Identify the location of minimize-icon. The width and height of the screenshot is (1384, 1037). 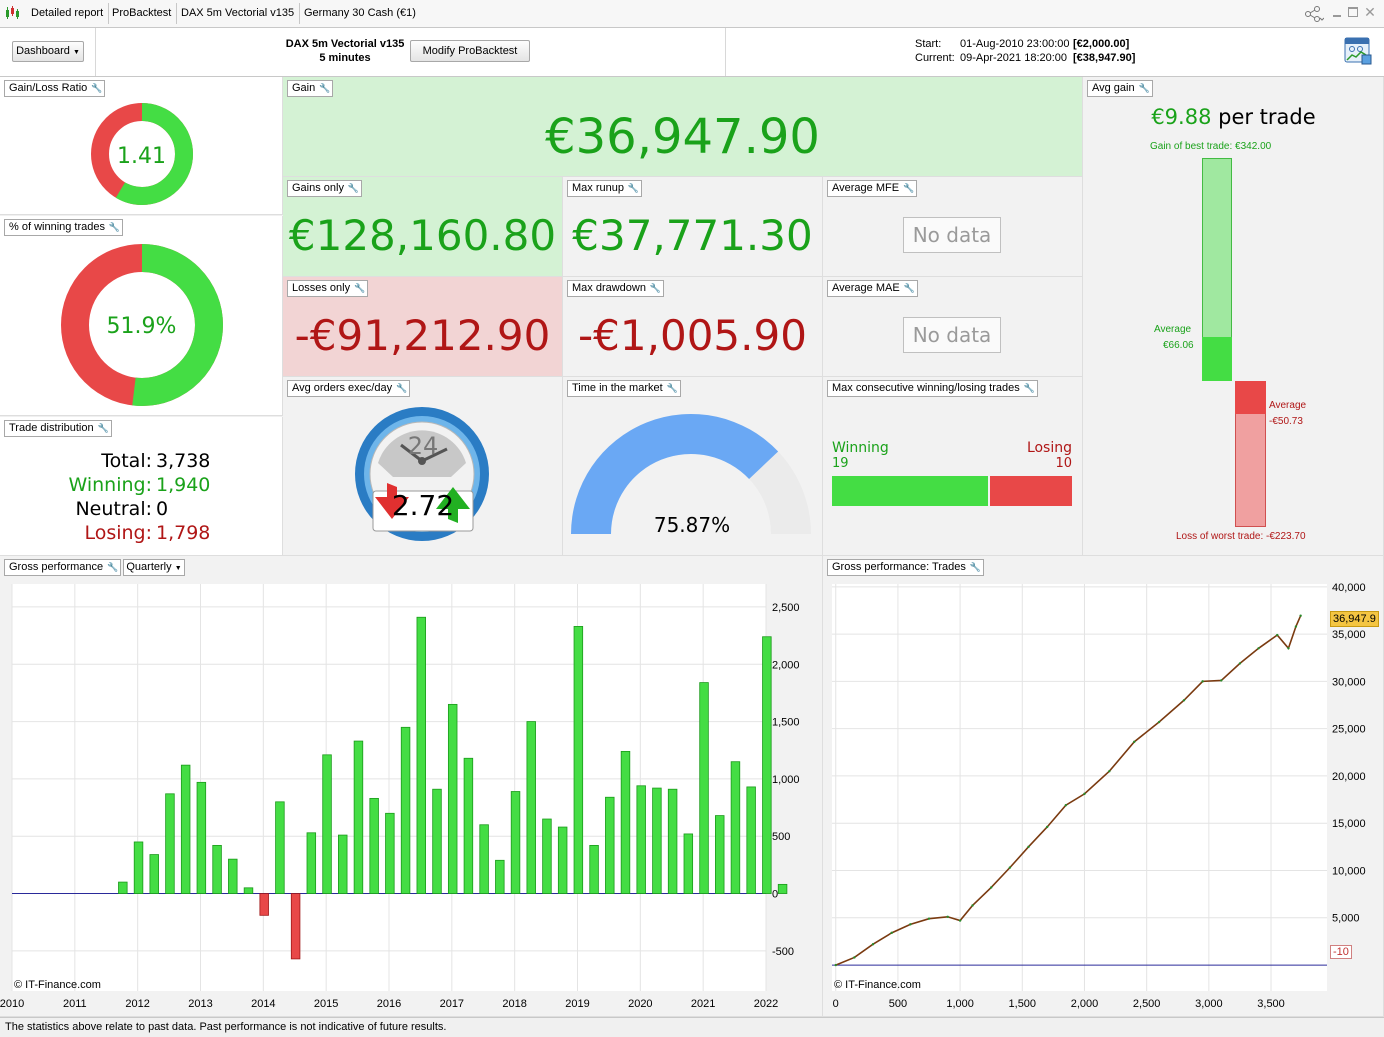
(1337, 13).